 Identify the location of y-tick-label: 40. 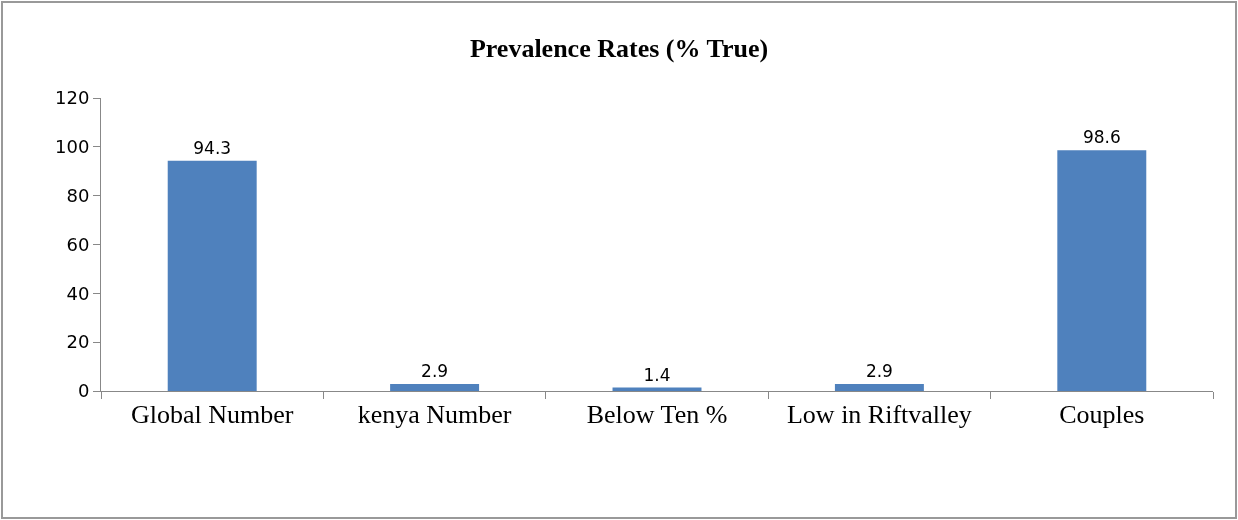
(78, 293).